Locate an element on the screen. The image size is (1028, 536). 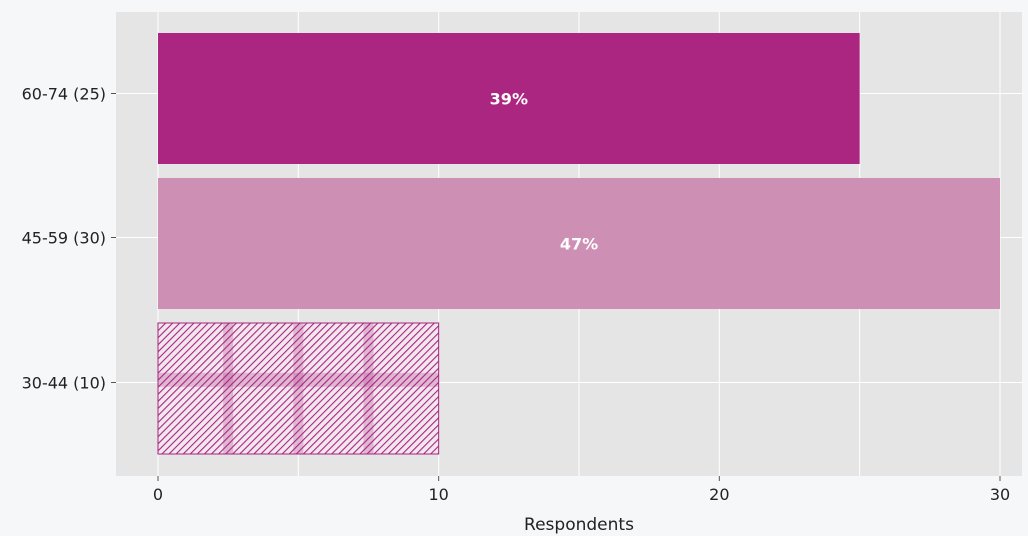
y-tick-label: 30-44 (10) is located at coordinates (64, 383).